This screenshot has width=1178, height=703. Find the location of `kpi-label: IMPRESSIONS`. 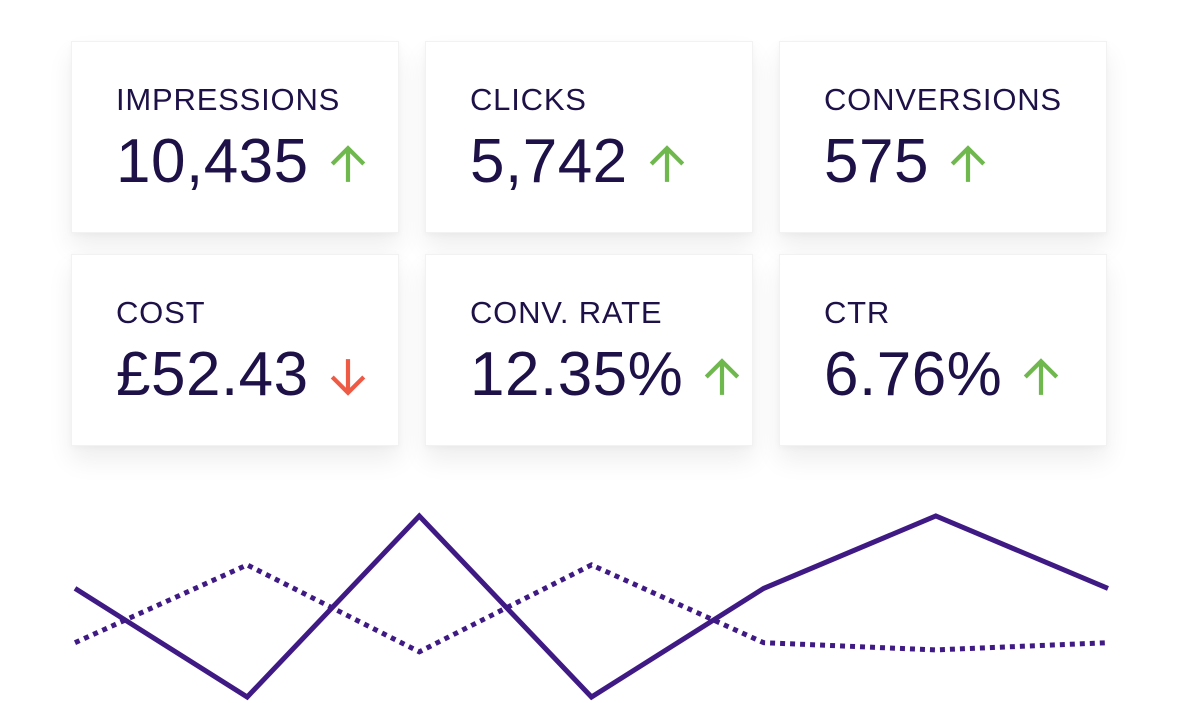

kpi-label: IMPRESSIONS is located at coordinates (228, 99).